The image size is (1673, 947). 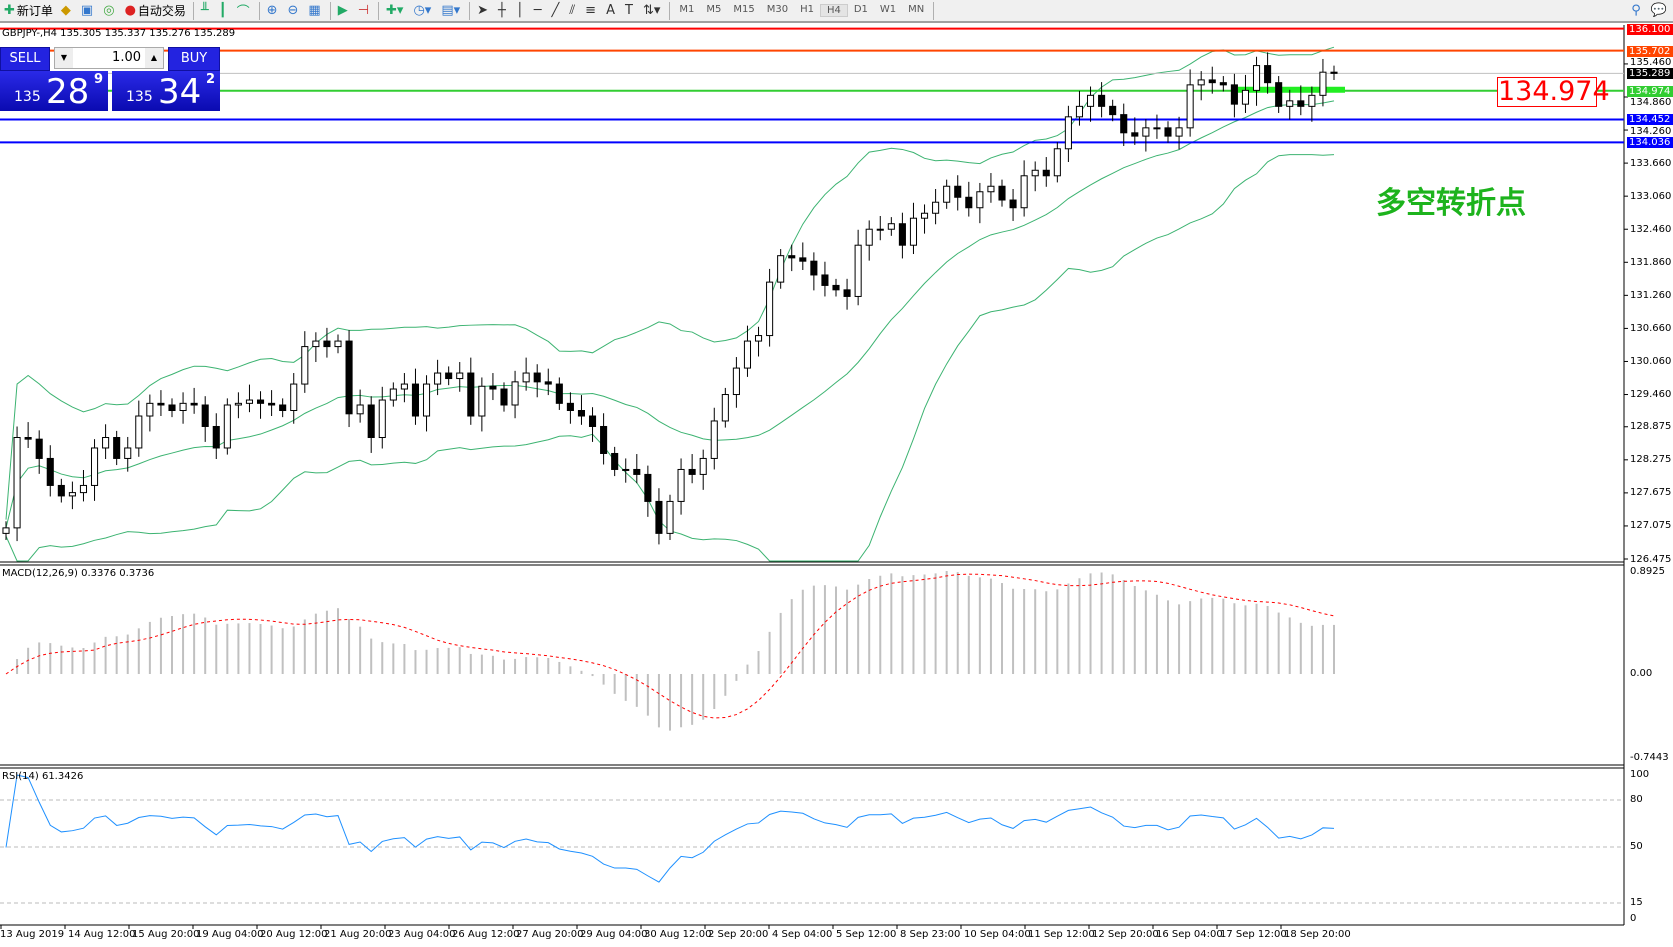 What do you see at coordinates (678, 934) in the screenshot?
I see `time-tick-label: 30 Aug 12:00` at bounding box center [678, 934].